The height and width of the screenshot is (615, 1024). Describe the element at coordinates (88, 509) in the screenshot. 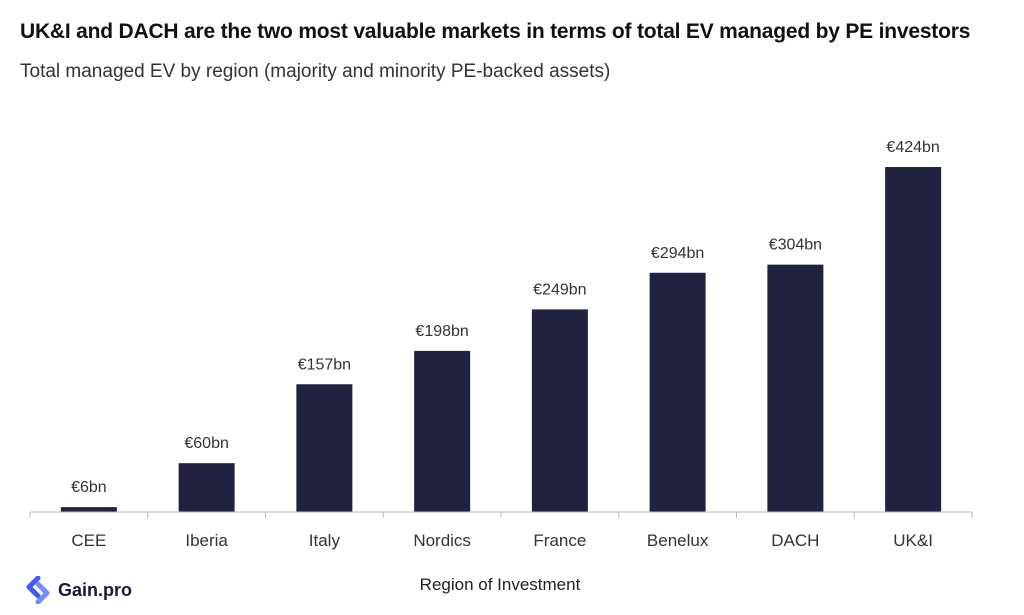

I see `bar-cee` at that location.